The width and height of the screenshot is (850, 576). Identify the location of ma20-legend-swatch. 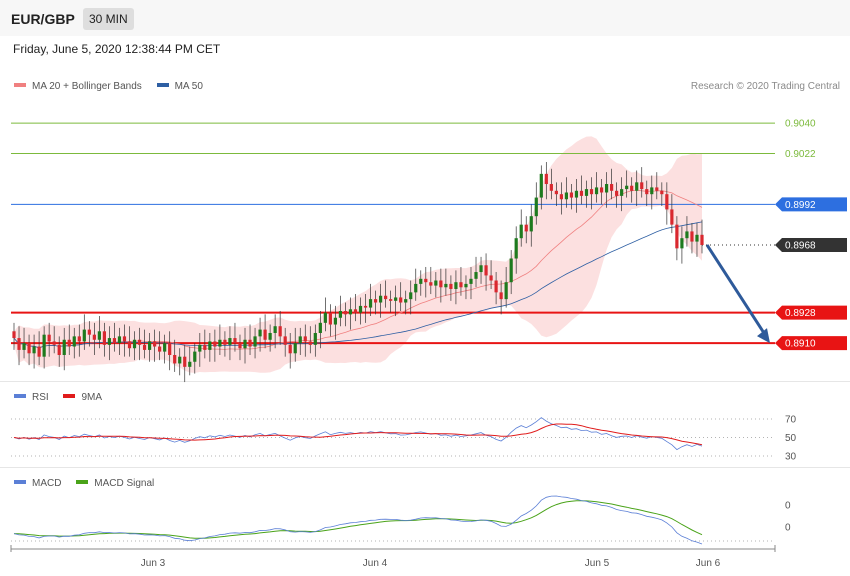
(20, 85).